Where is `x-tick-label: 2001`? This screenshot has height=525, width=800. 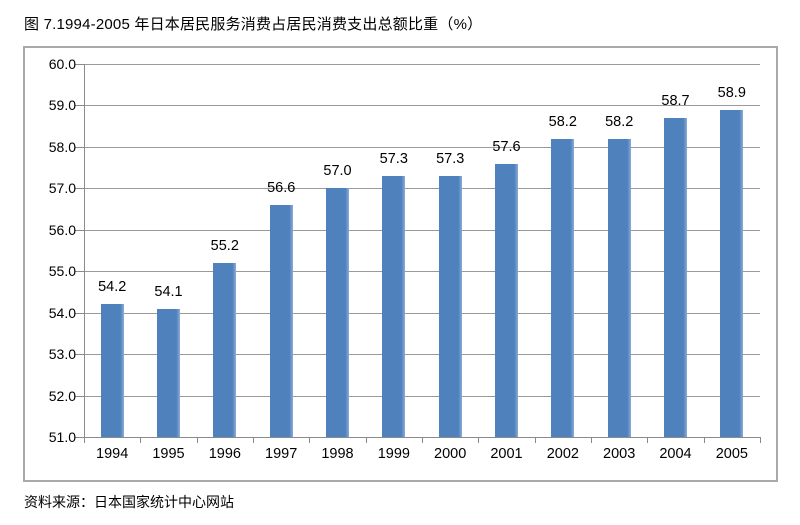 x-tick-label: 2001 is located at coordinates (506, 454).